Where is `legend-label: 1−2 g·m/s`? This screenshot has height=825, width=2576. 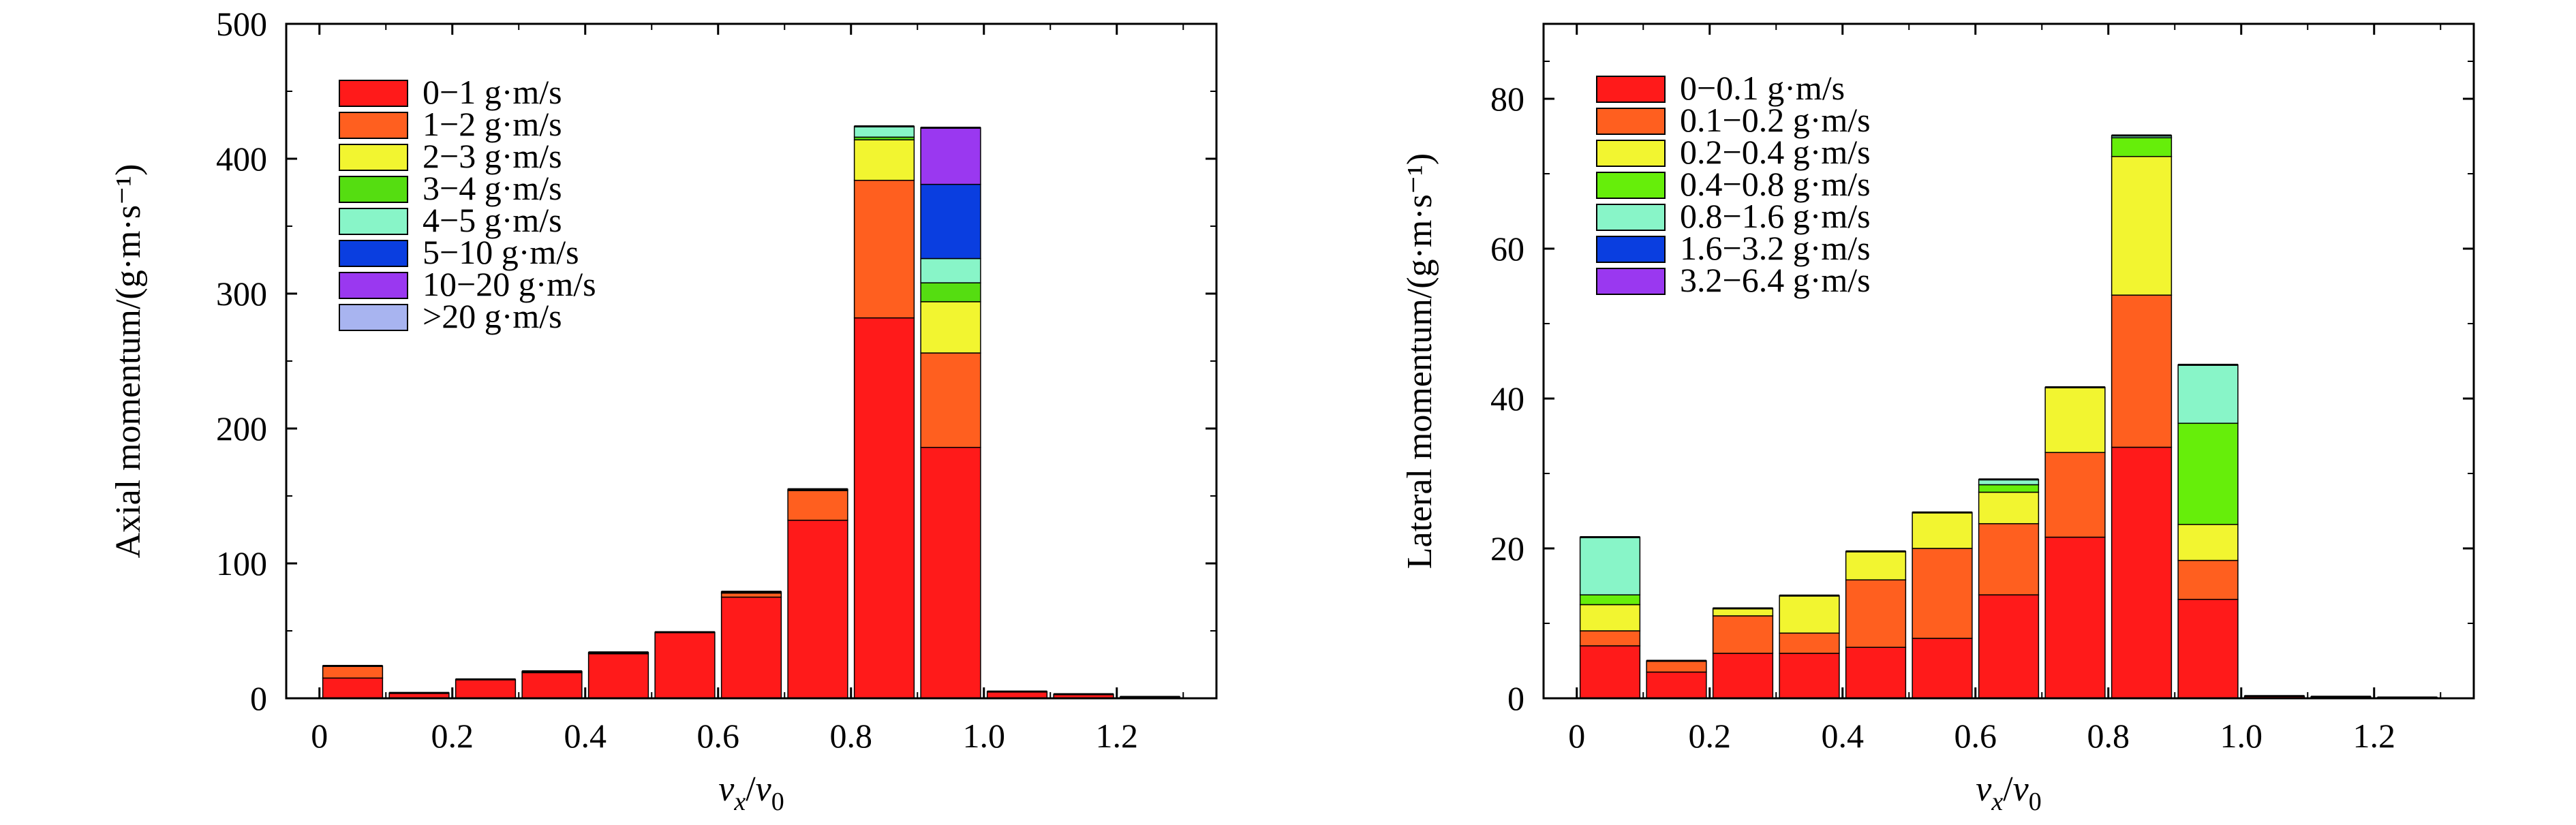
legend-label: 1−2 g·m/s is located at coordinates (492, 124).